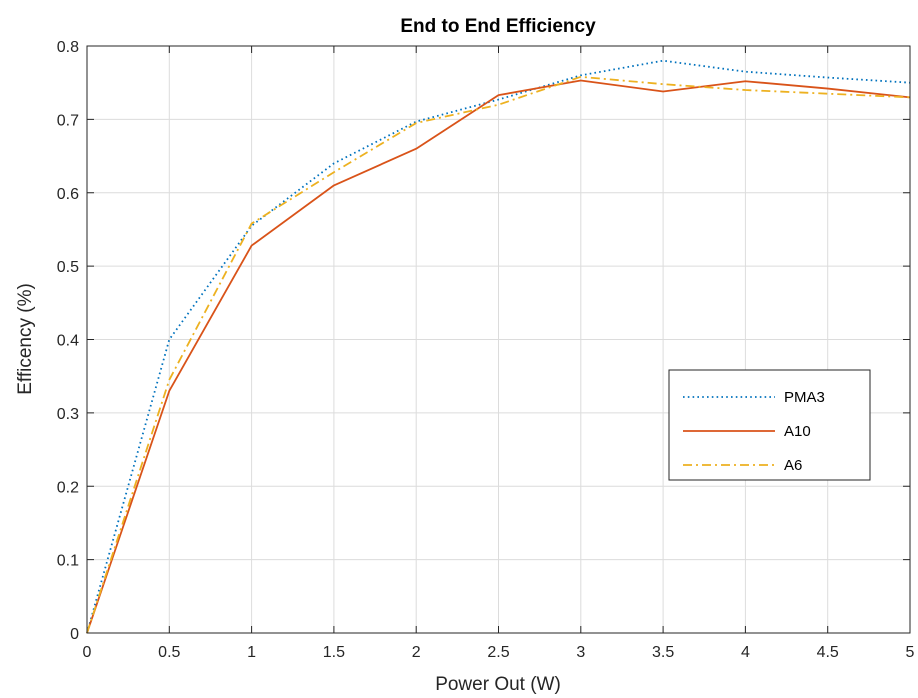 This screenshot has height=698, width=918. Describe the element at coordinates (68, 341) in the screenshot. I see `y-tick-label: 0.4` at that location.